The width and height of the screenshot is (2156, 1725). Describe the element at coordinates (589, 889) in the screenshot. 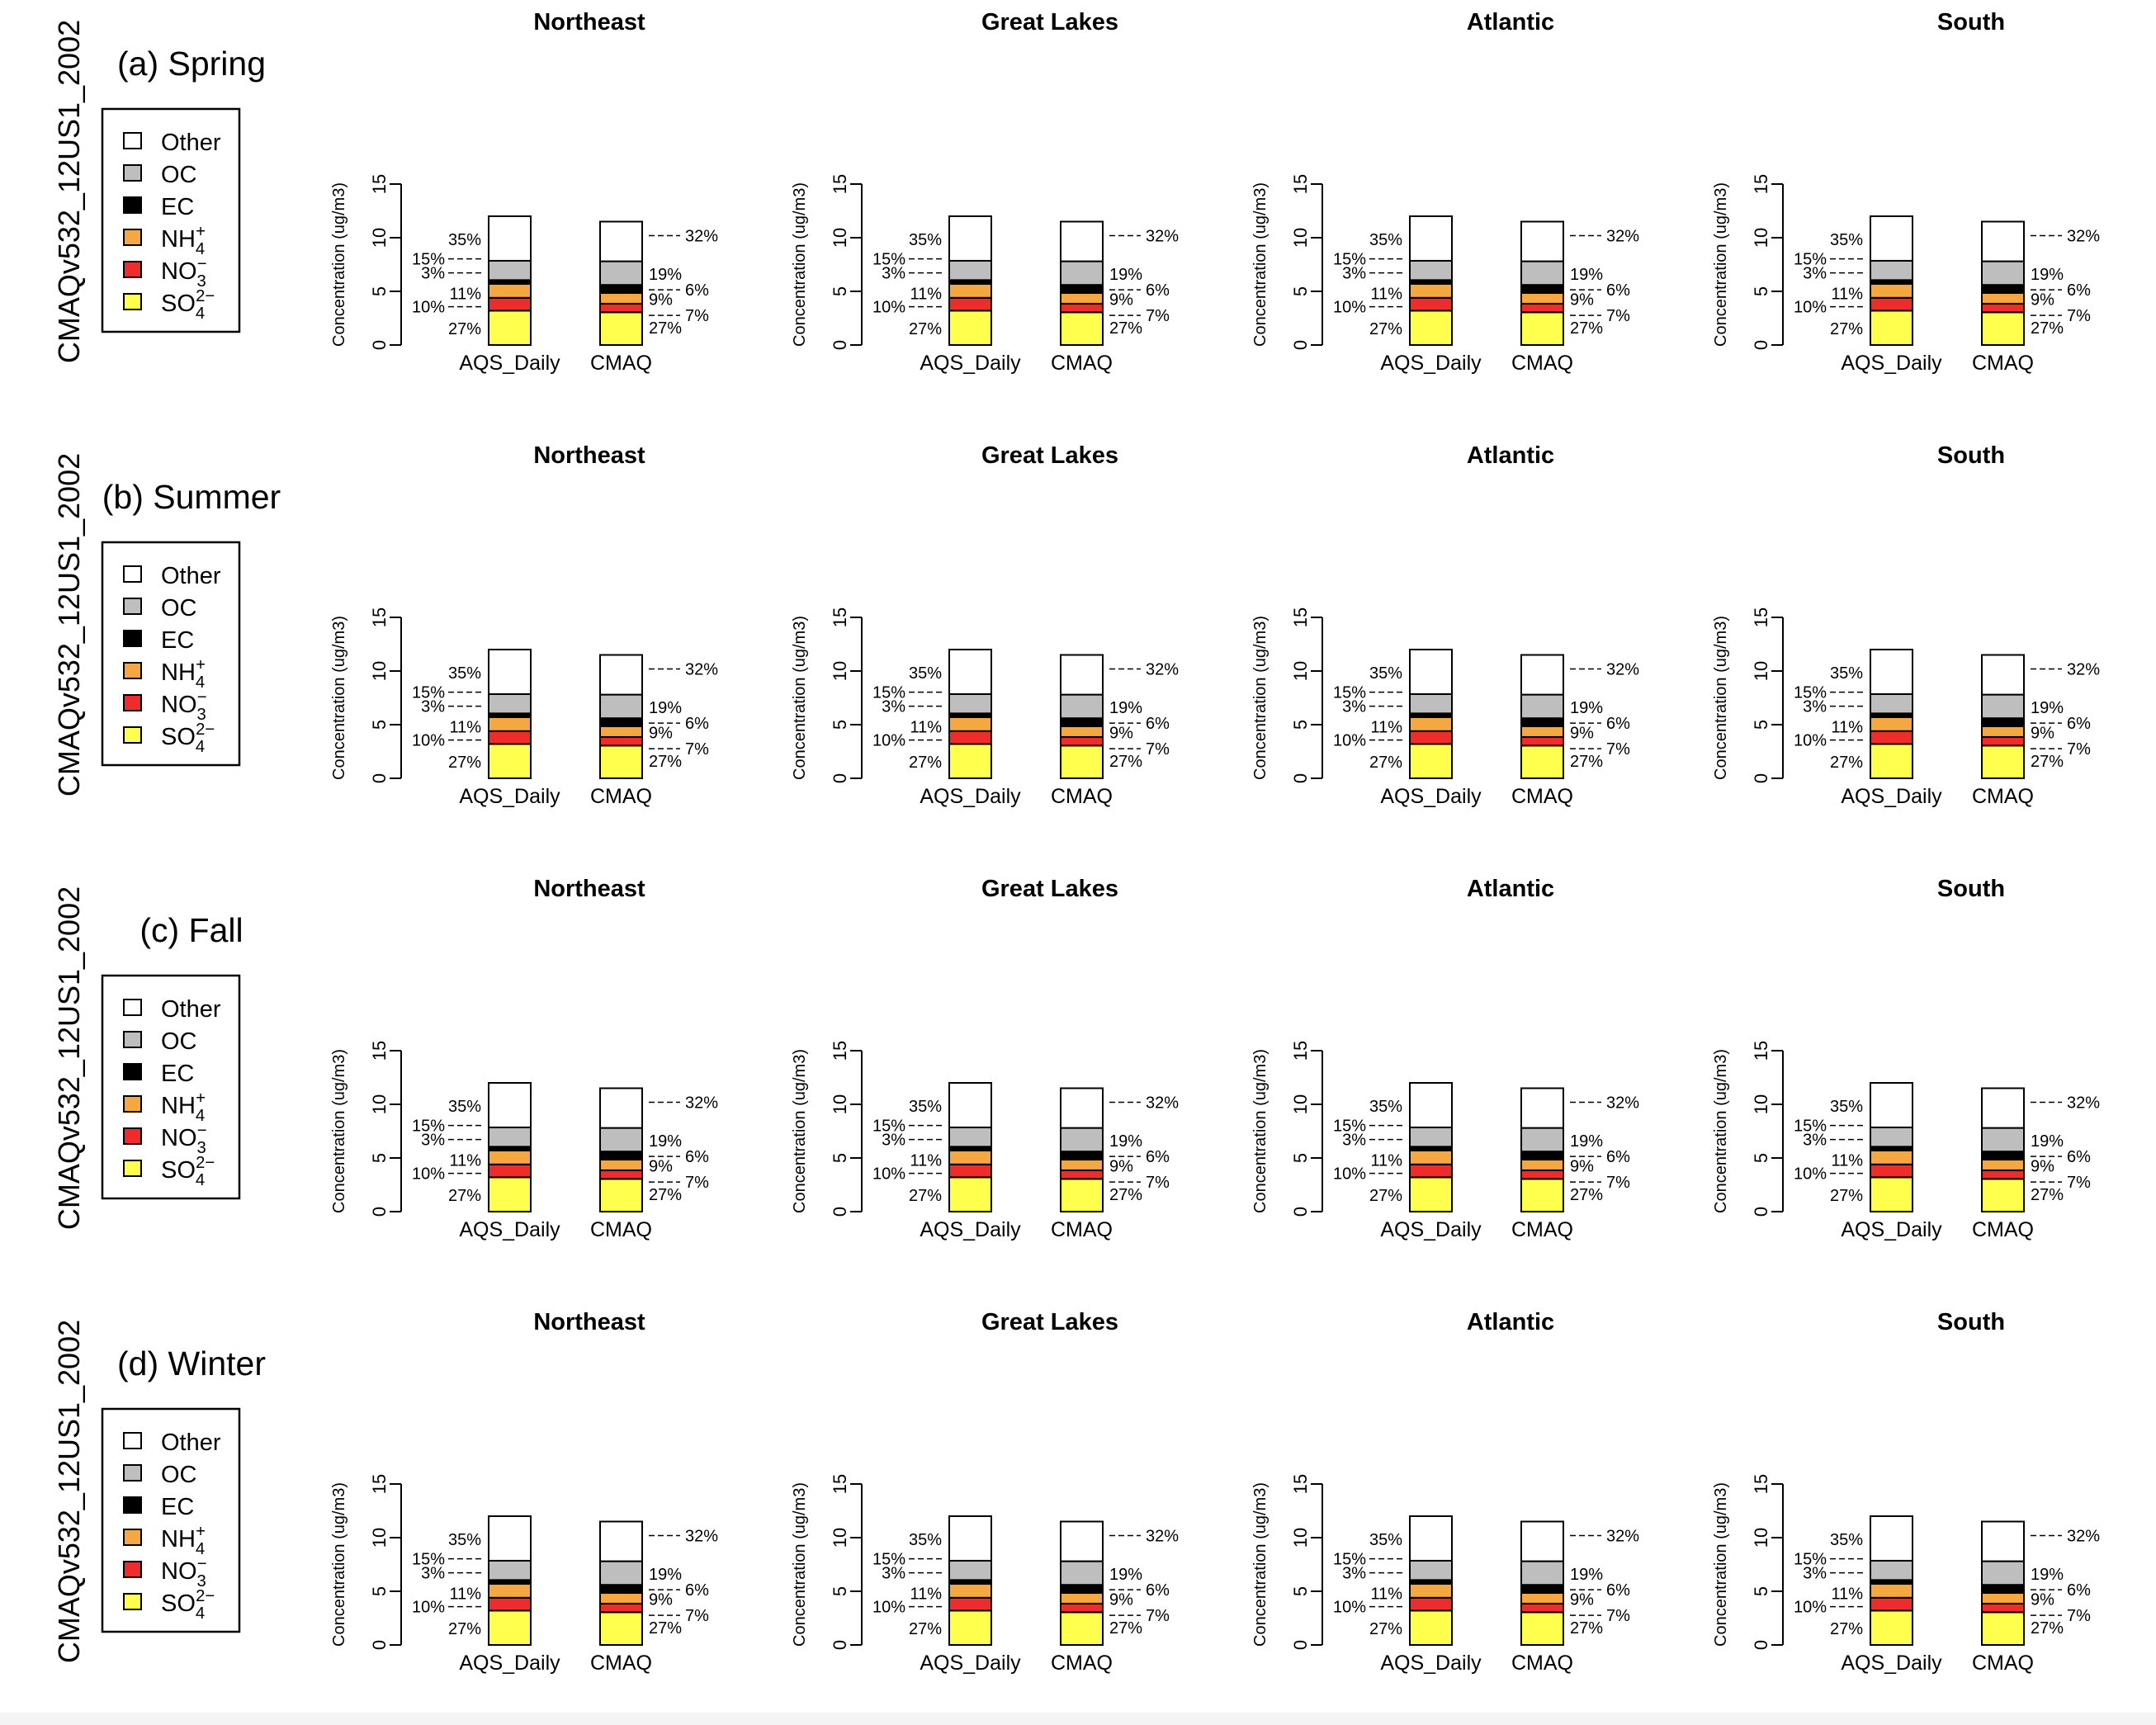

I see `panel-title: Northeast` at that location.